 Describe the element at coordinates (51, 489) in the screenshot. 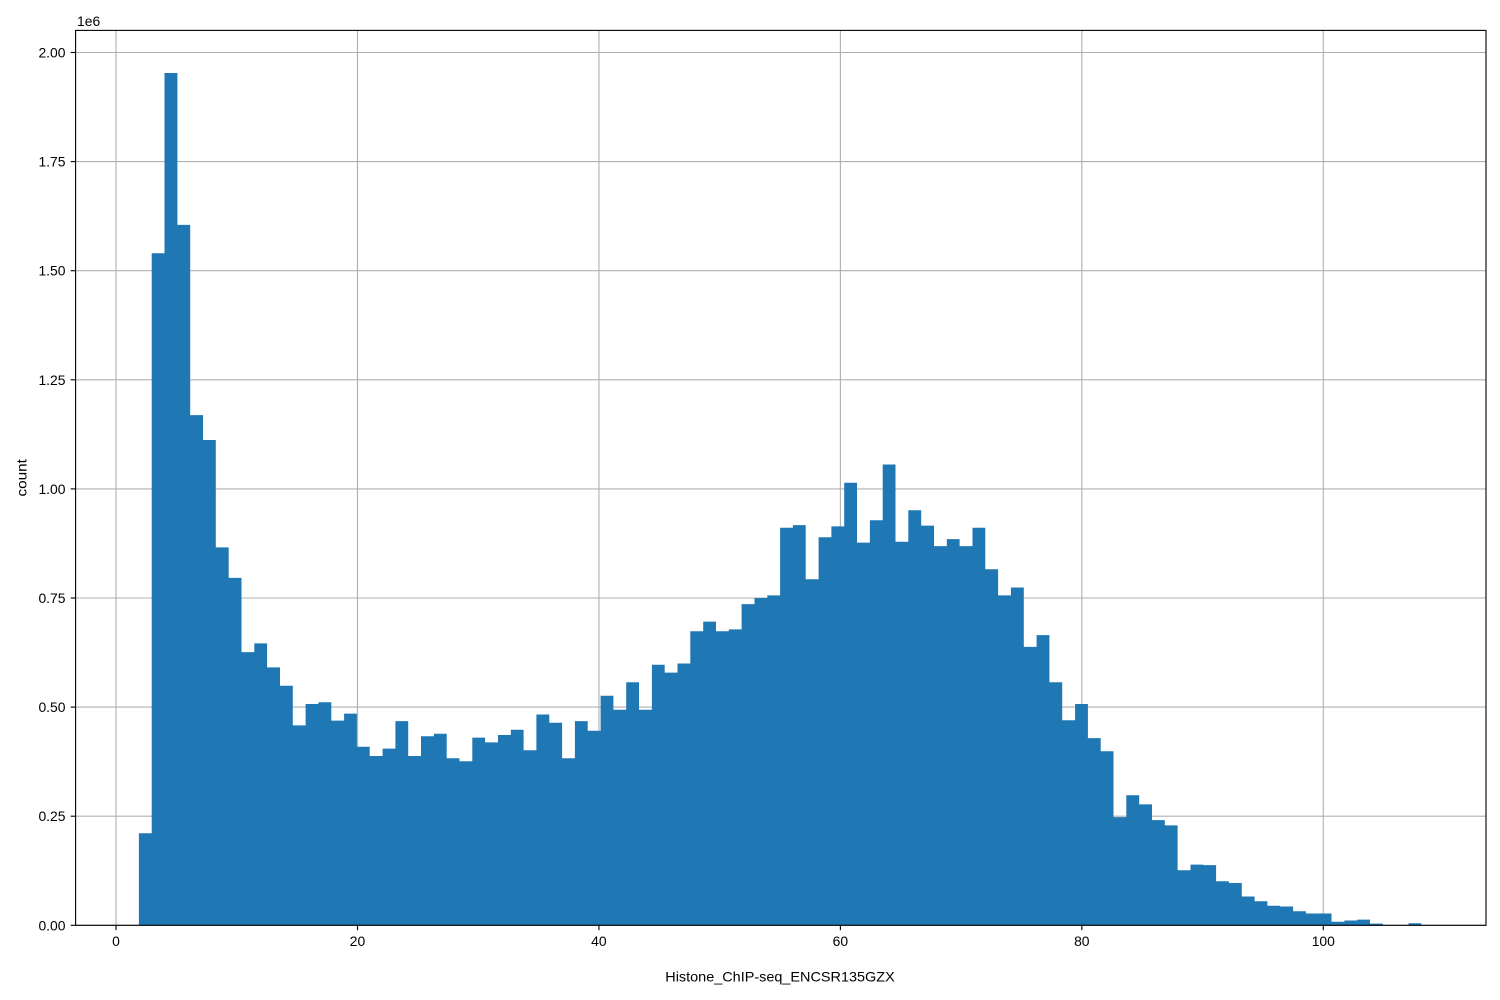

I see `svg-text: 1.00` at that location.